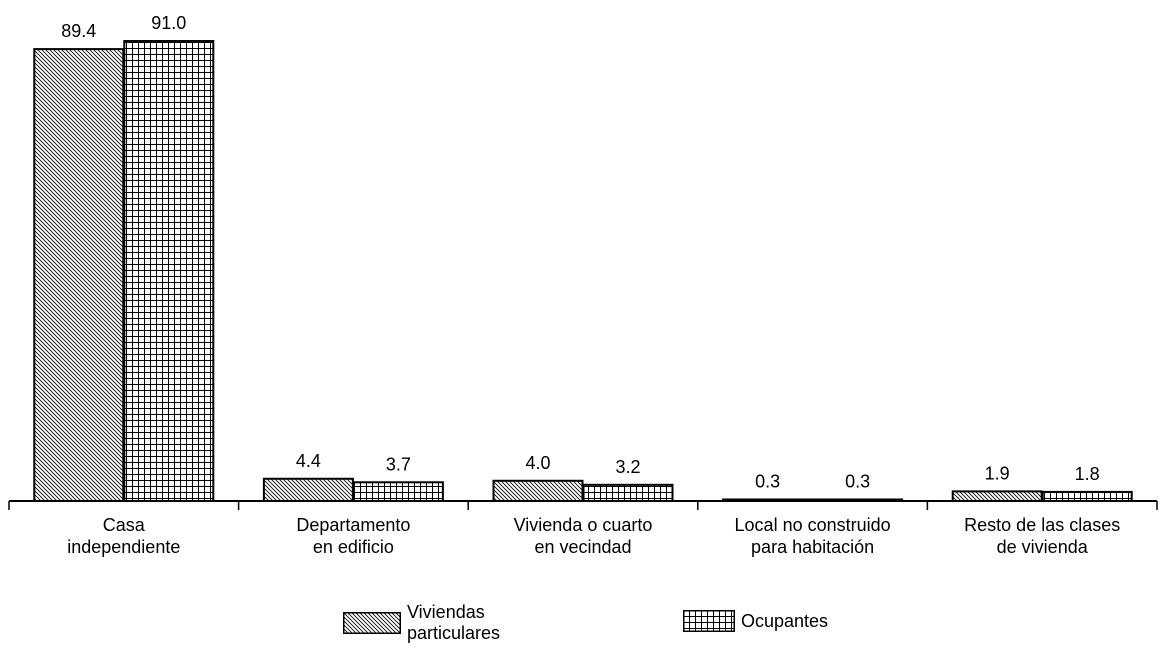 The height and width of the screenshot is (652, 1165). Describe the element at coordinates (168, 23) in the screenshot. I see `data-label-ocupantes-0: 91.0` at that location.